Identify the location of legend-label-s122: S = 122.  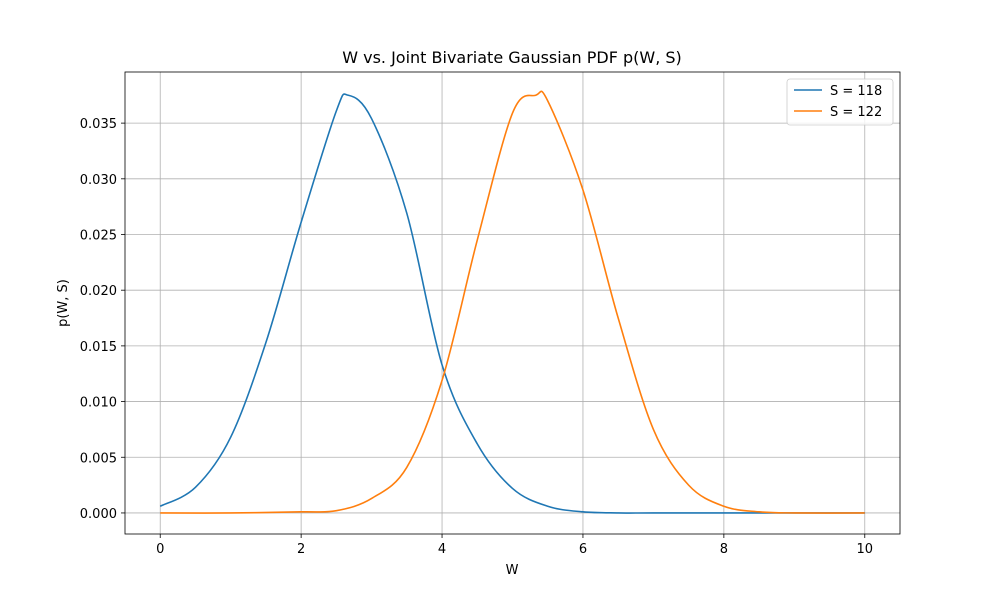
(856, 112).